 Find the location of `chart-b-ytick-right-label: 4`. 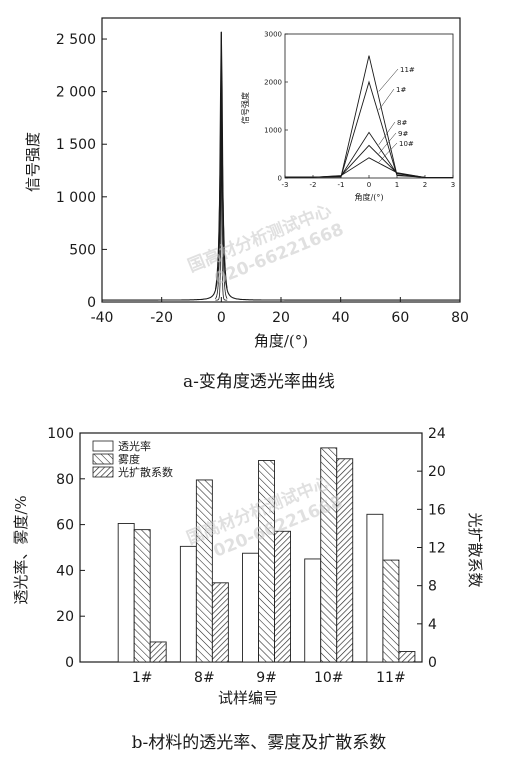

chart-b-ytick-right-label: 4 is located at coordinates (432, 625).